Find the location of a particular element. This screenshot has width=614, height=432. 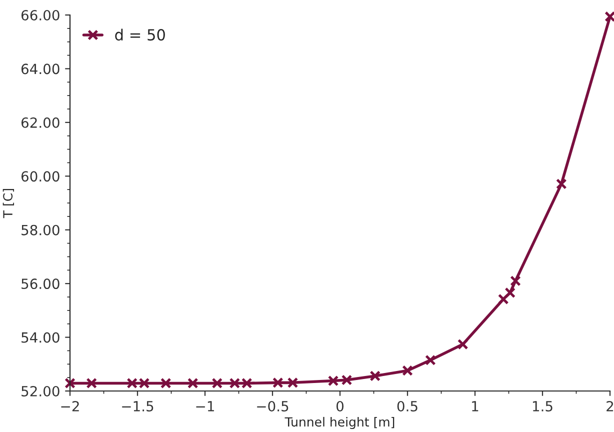

x-tick-label: 0 is located at coordinates (340, 406).